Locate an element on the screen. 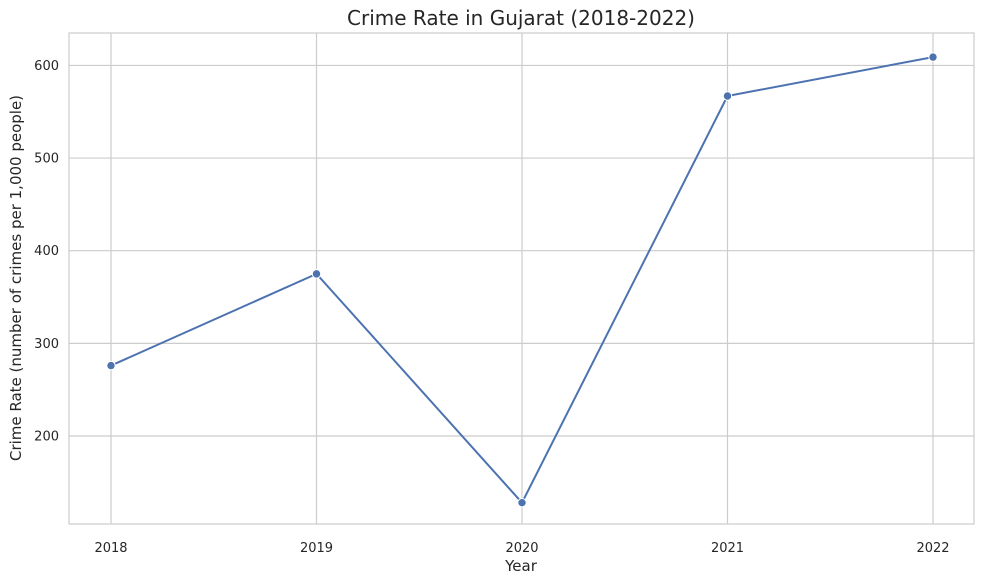 The height and width of the screenshot is (584, 984). y-tick-label: 400 is located at coordinates (46, 251).